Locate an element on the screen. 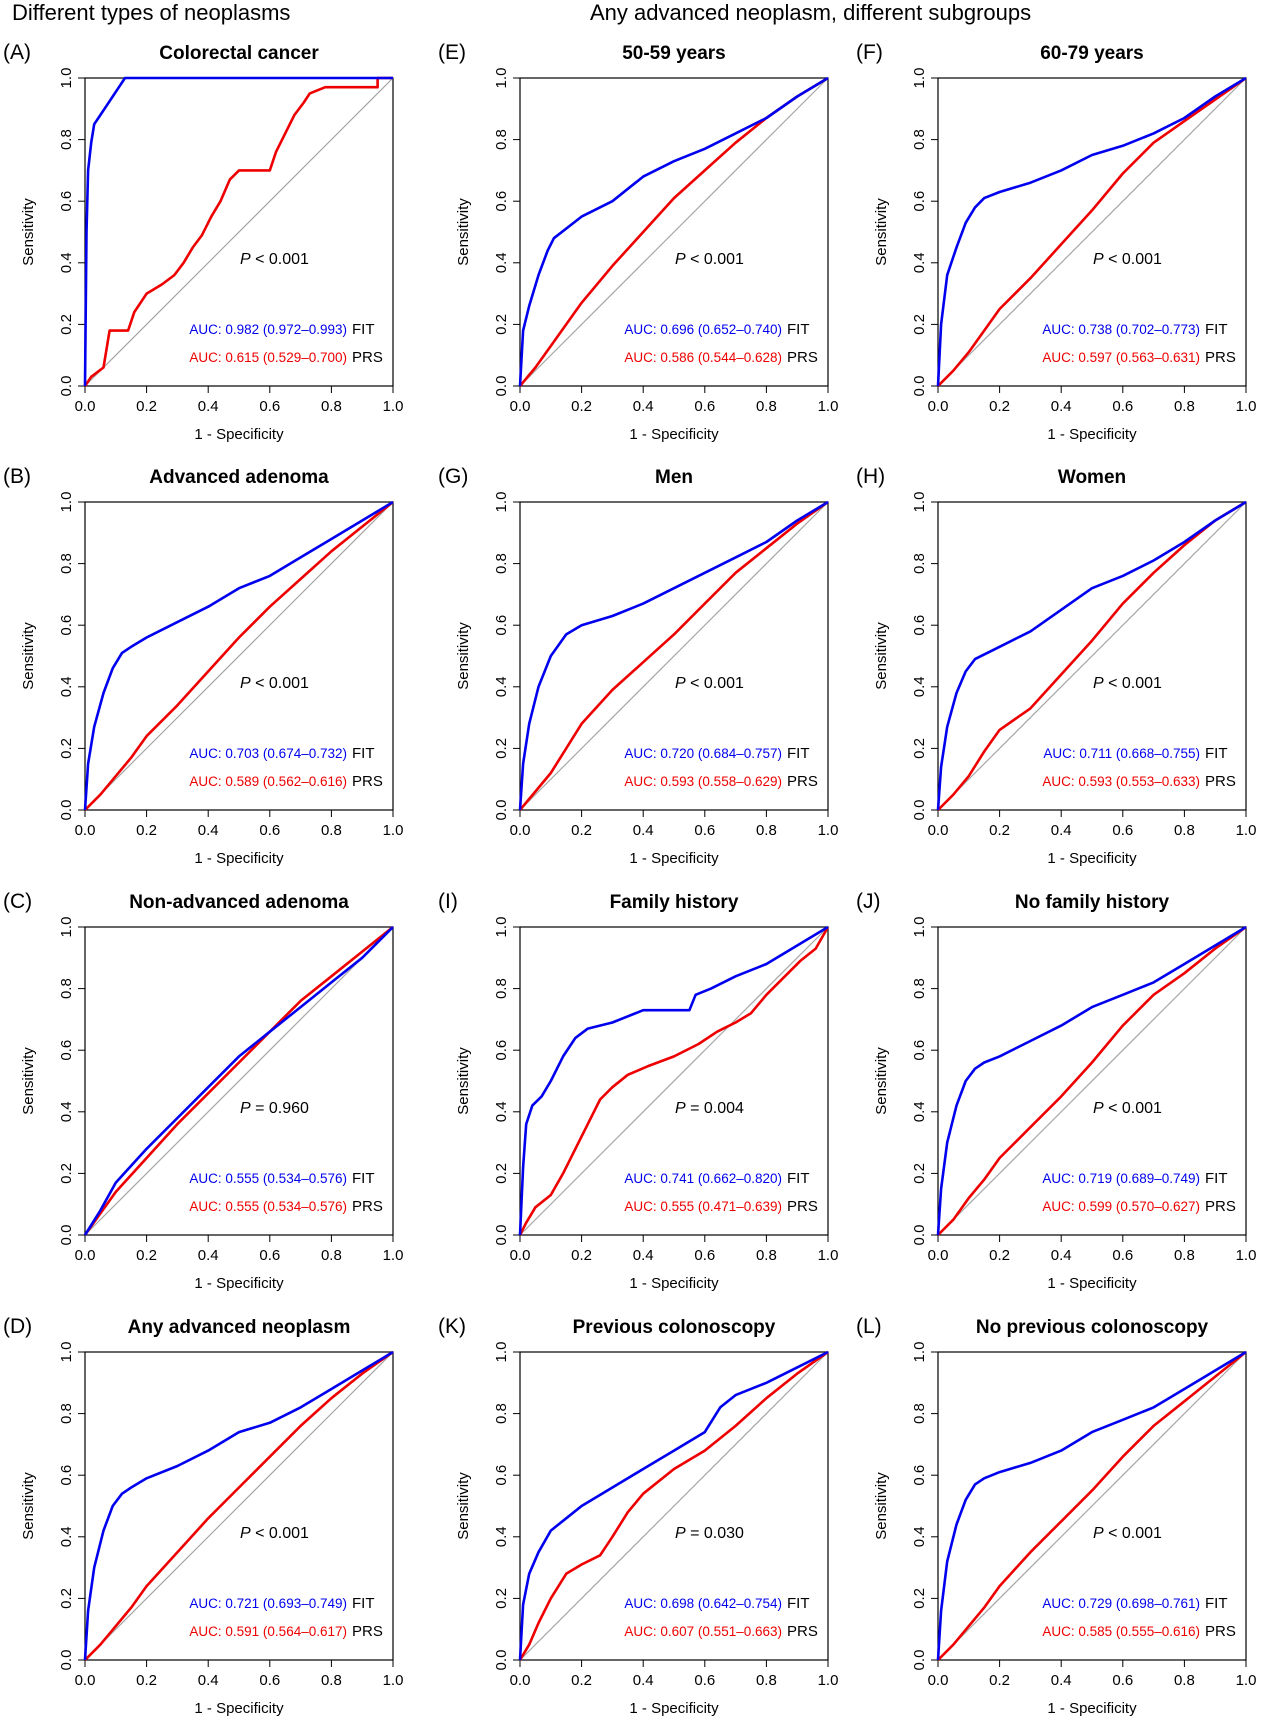 The height and width of the screenshot is (1733, 1261). auc-label: AUC: 0.698 (0.642–0.754) is located at coordinates (703, 1603).